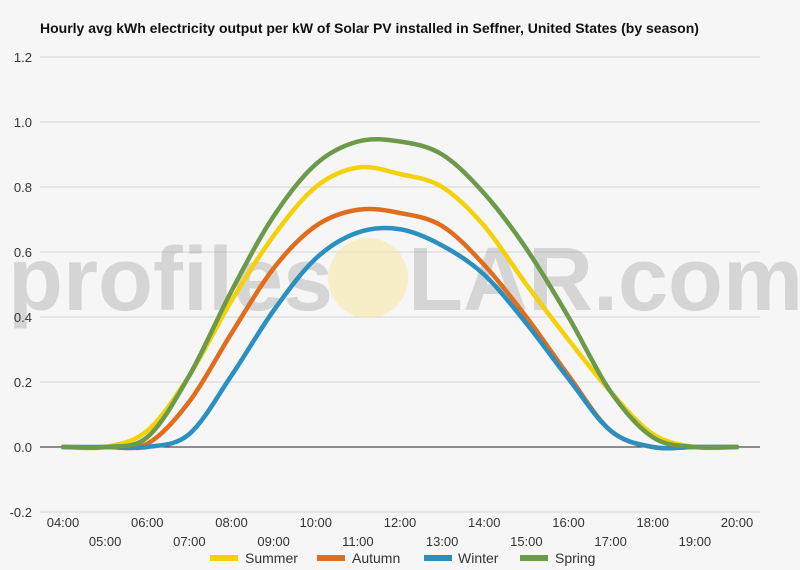  I want to click on legend-swatch-summer, so click(224, 558).